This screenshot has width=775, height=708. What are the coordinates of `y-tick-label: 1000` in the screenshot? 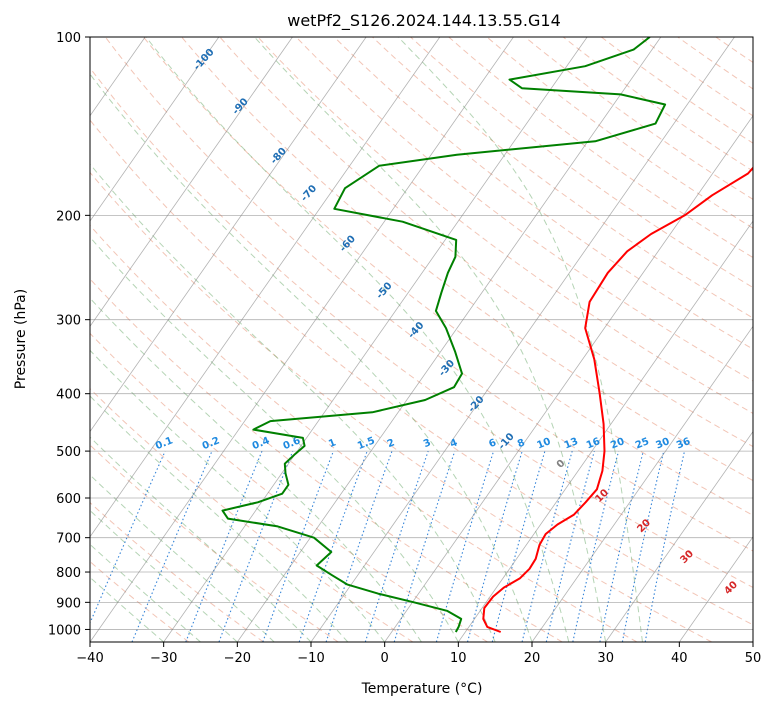 It's located at (64, 630).